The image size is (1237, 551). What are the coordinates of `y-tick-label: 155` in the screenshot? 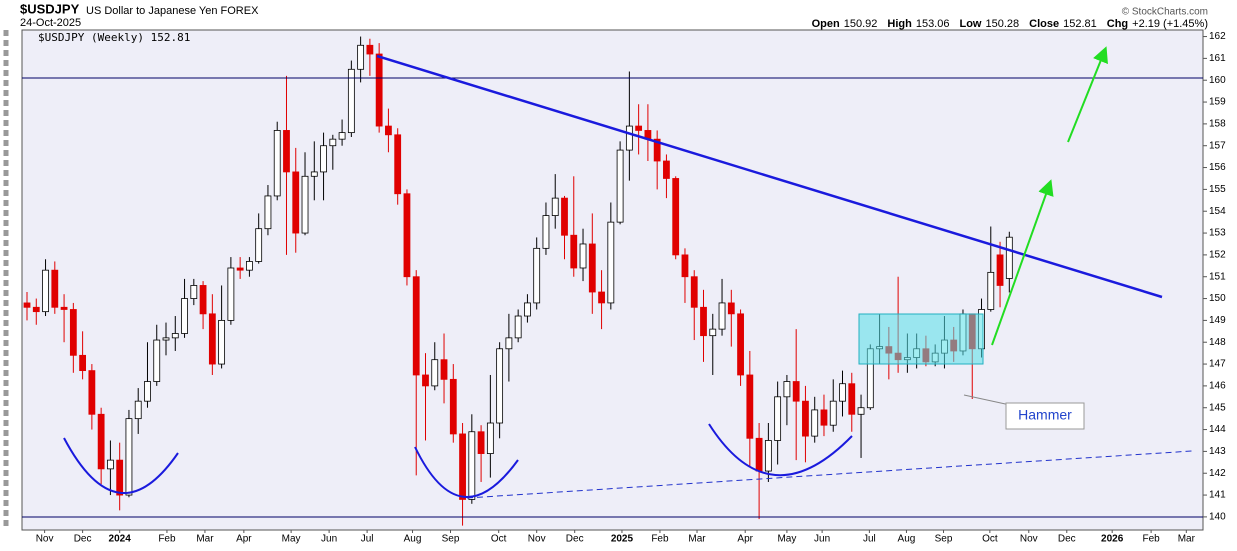 It's located at (1217, 189).